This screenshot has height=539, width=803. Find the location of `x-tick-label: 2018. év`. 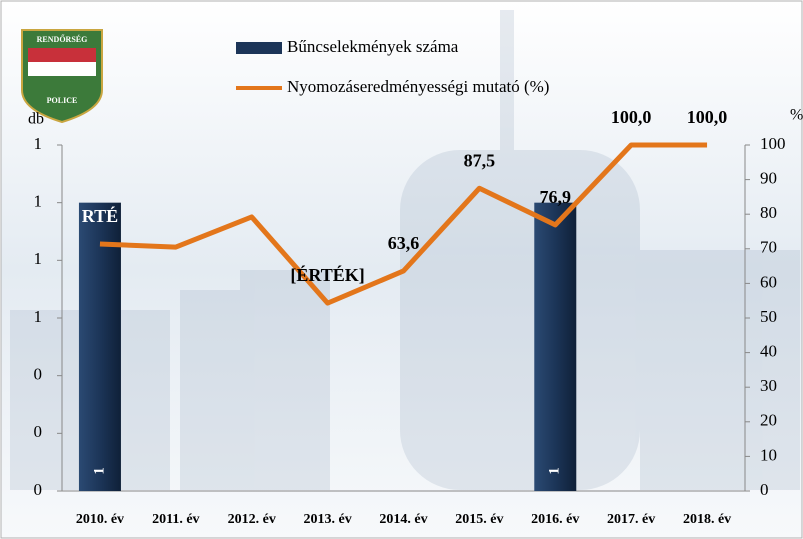

x-tick-label: 2018. év is located at coordinates (707, 519).